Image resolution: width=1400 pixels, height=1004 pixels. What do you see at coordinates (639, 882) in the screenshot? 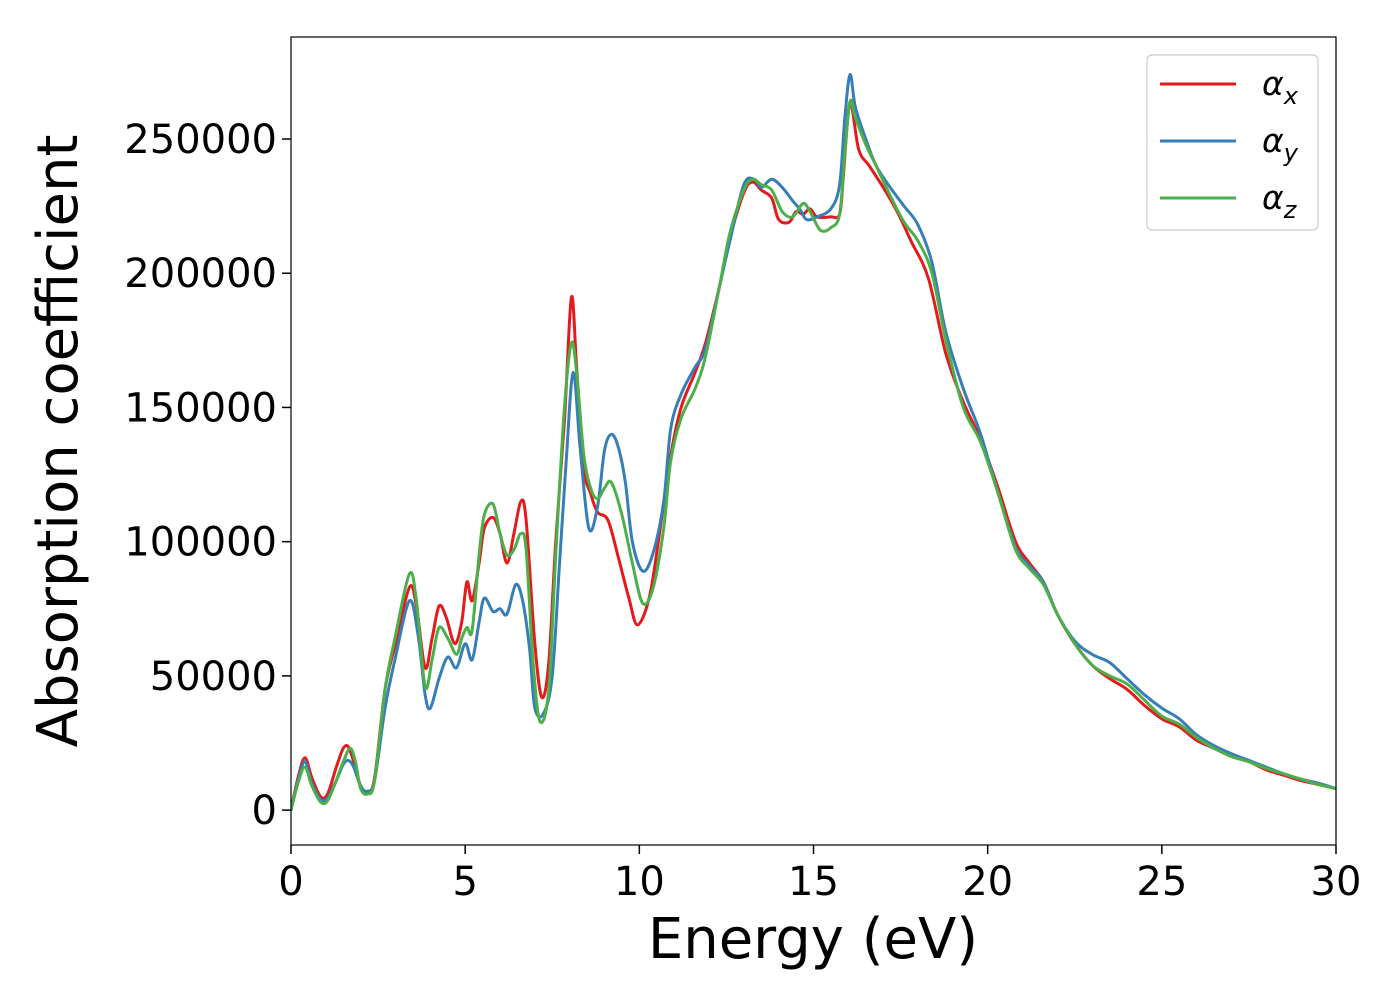
I see `x-tick-label: 10` at bounding box center [639, 882].